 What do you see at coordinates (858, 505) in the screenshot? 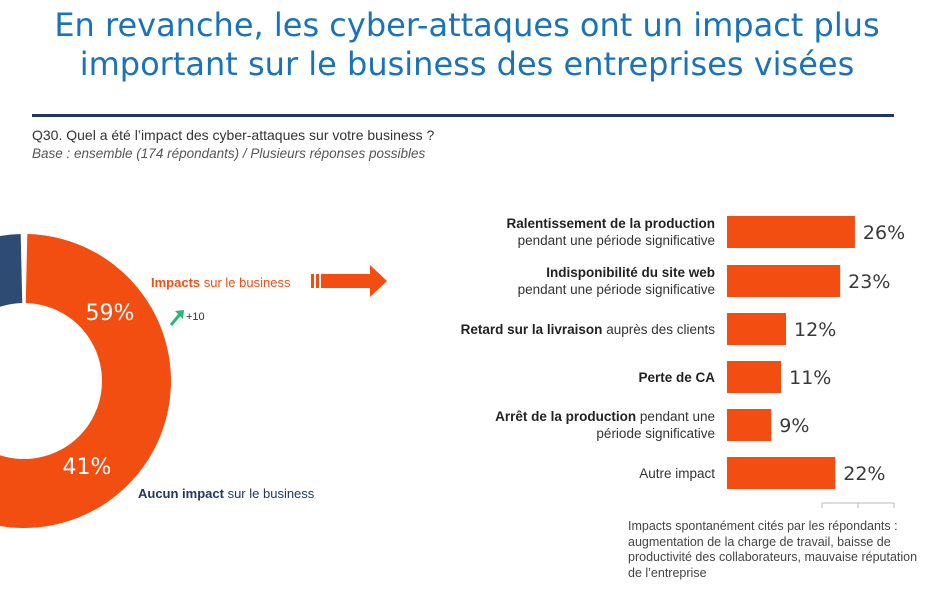
I see `x-axis` at bounding box center [858, 505].